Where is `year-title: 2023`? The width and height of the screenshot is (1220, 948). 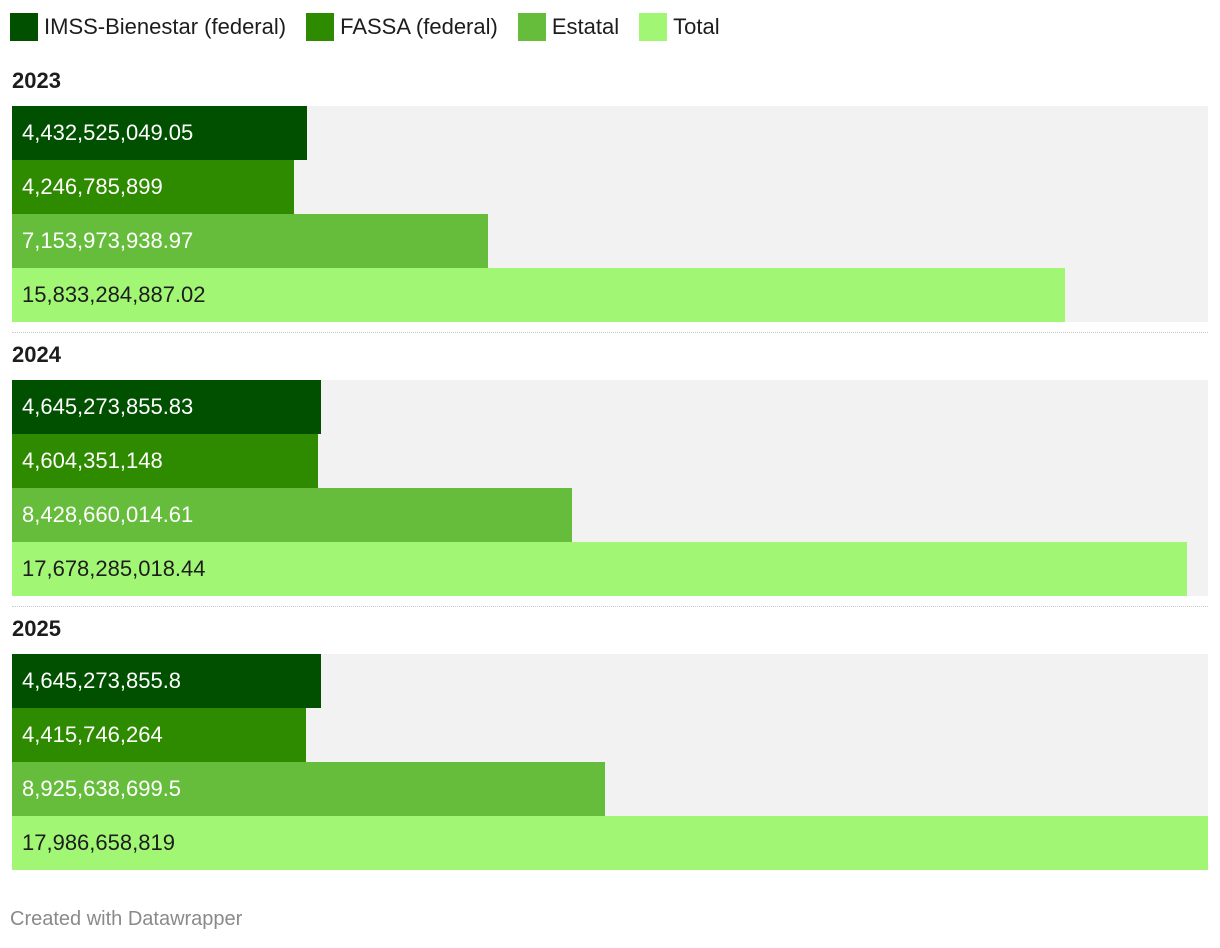 year-title: 2023 is located at coordinates (36, 80).